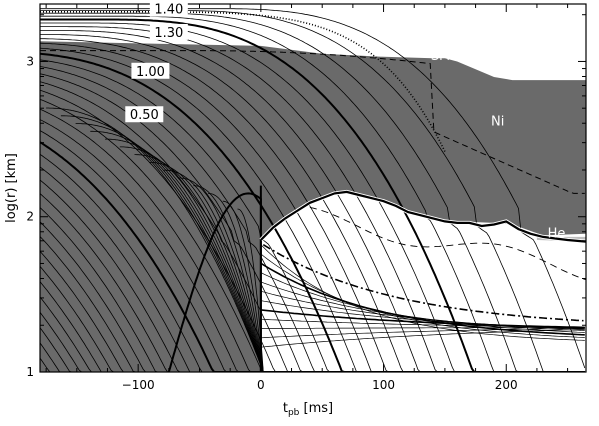  I want to click on mass-label: 1.30, so click(168, 32).